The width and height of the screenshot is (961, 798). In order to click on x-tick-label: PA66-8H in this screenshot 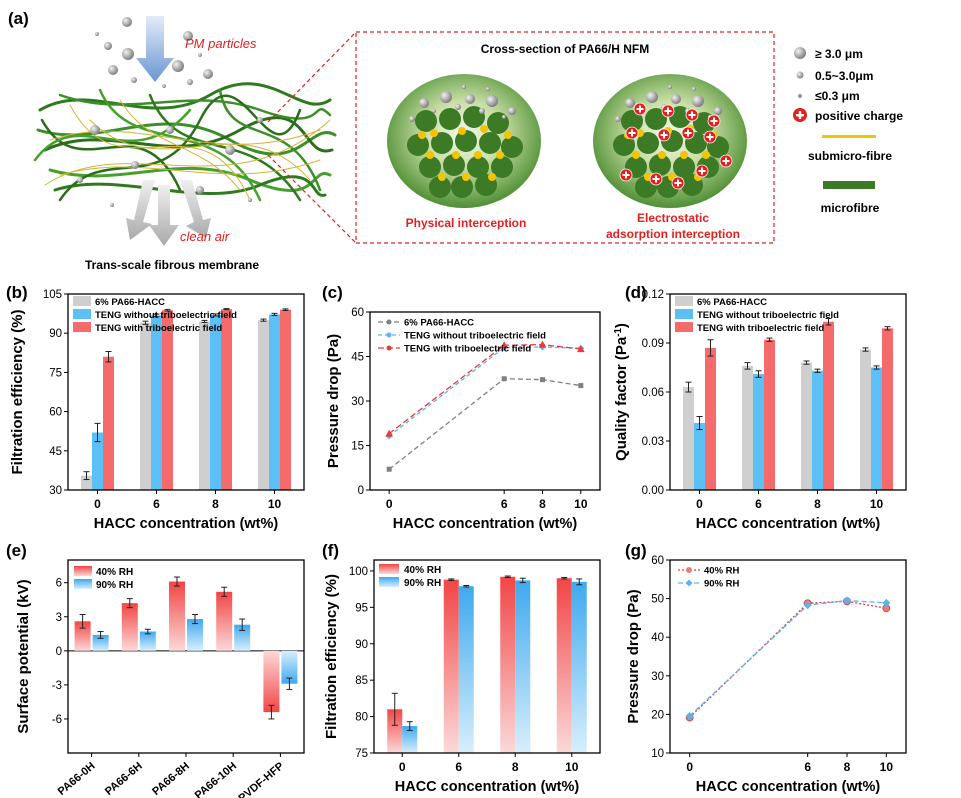, I will do `click(171, 779)`.